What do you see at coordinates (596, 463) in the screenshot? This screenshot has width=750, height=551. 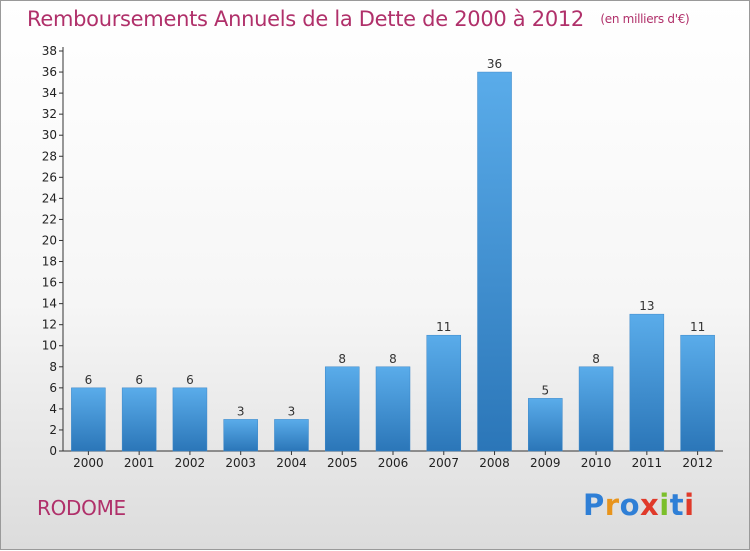 I see `x-tick-label: 2010` at bounding box center [596, 463].